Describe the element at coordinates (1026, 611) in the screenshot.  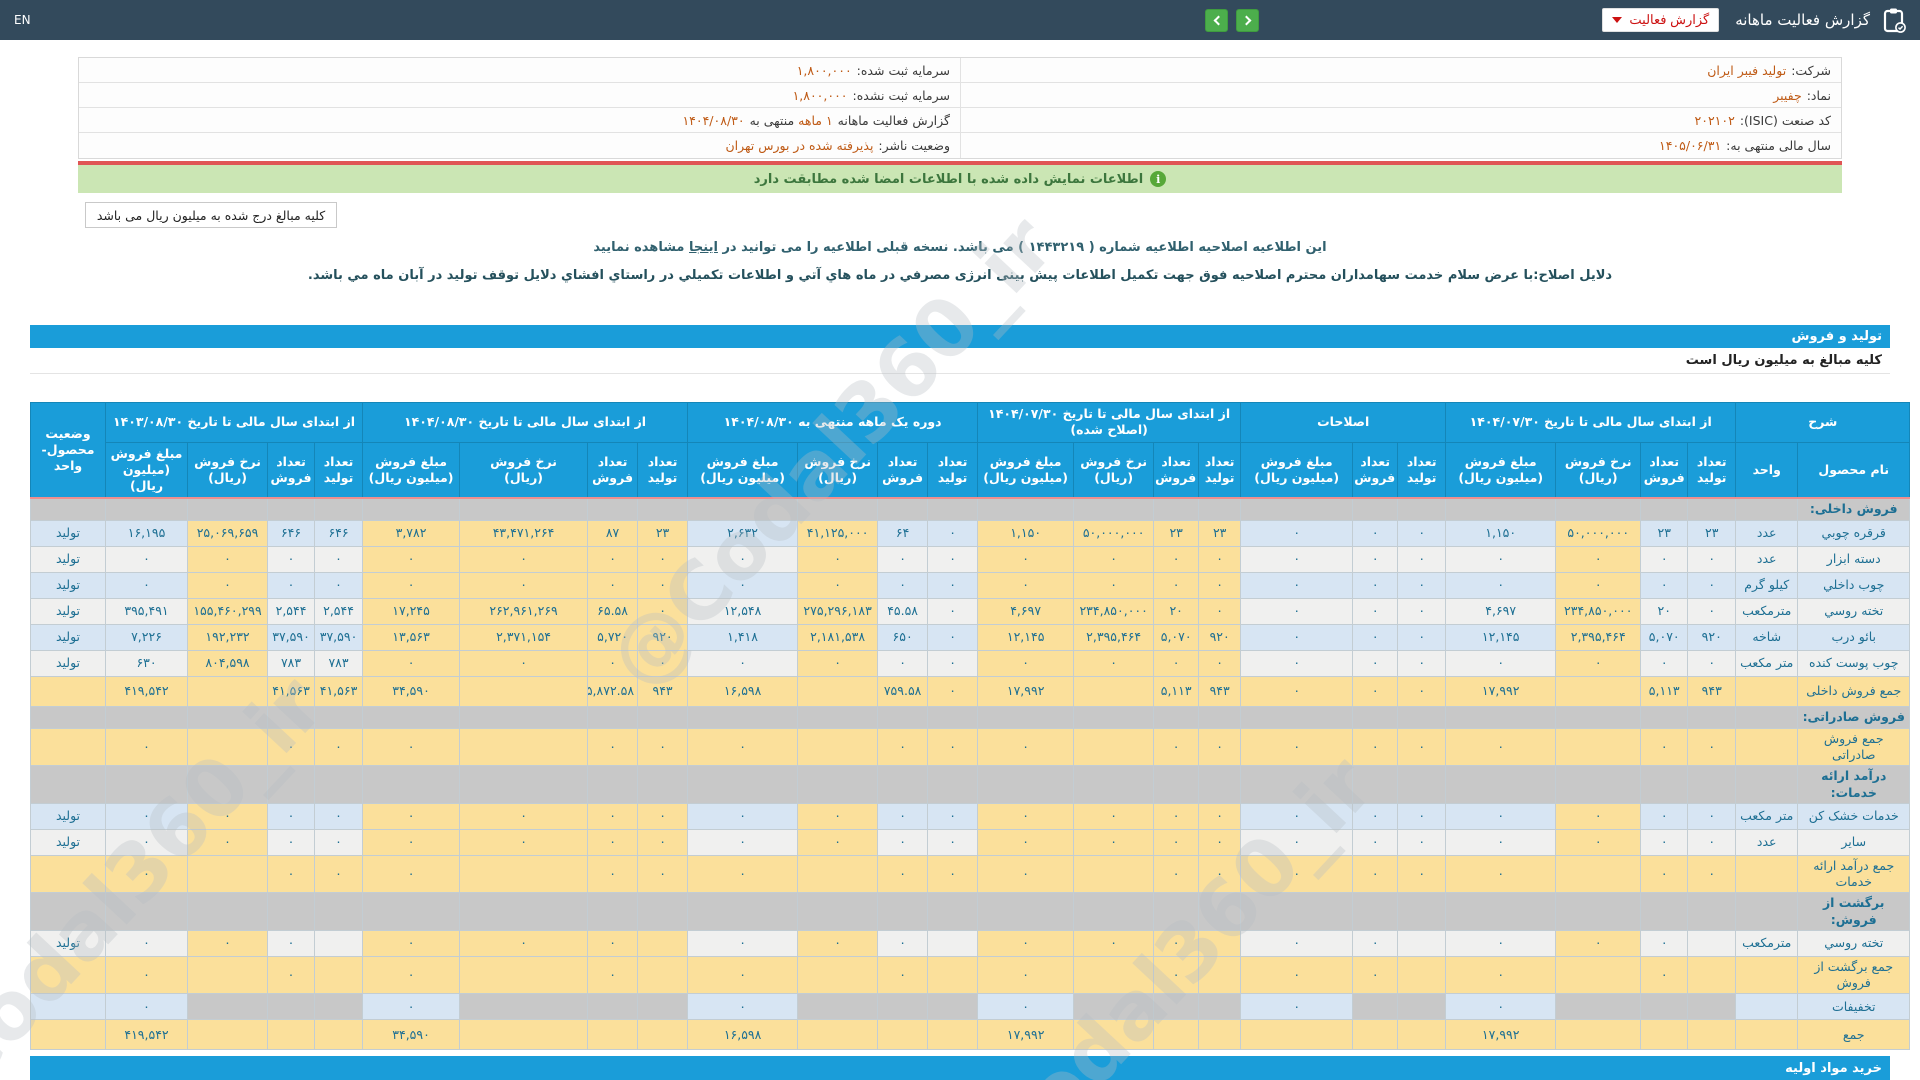
I see `table-cell: ۴,۶۹۷` at that location.